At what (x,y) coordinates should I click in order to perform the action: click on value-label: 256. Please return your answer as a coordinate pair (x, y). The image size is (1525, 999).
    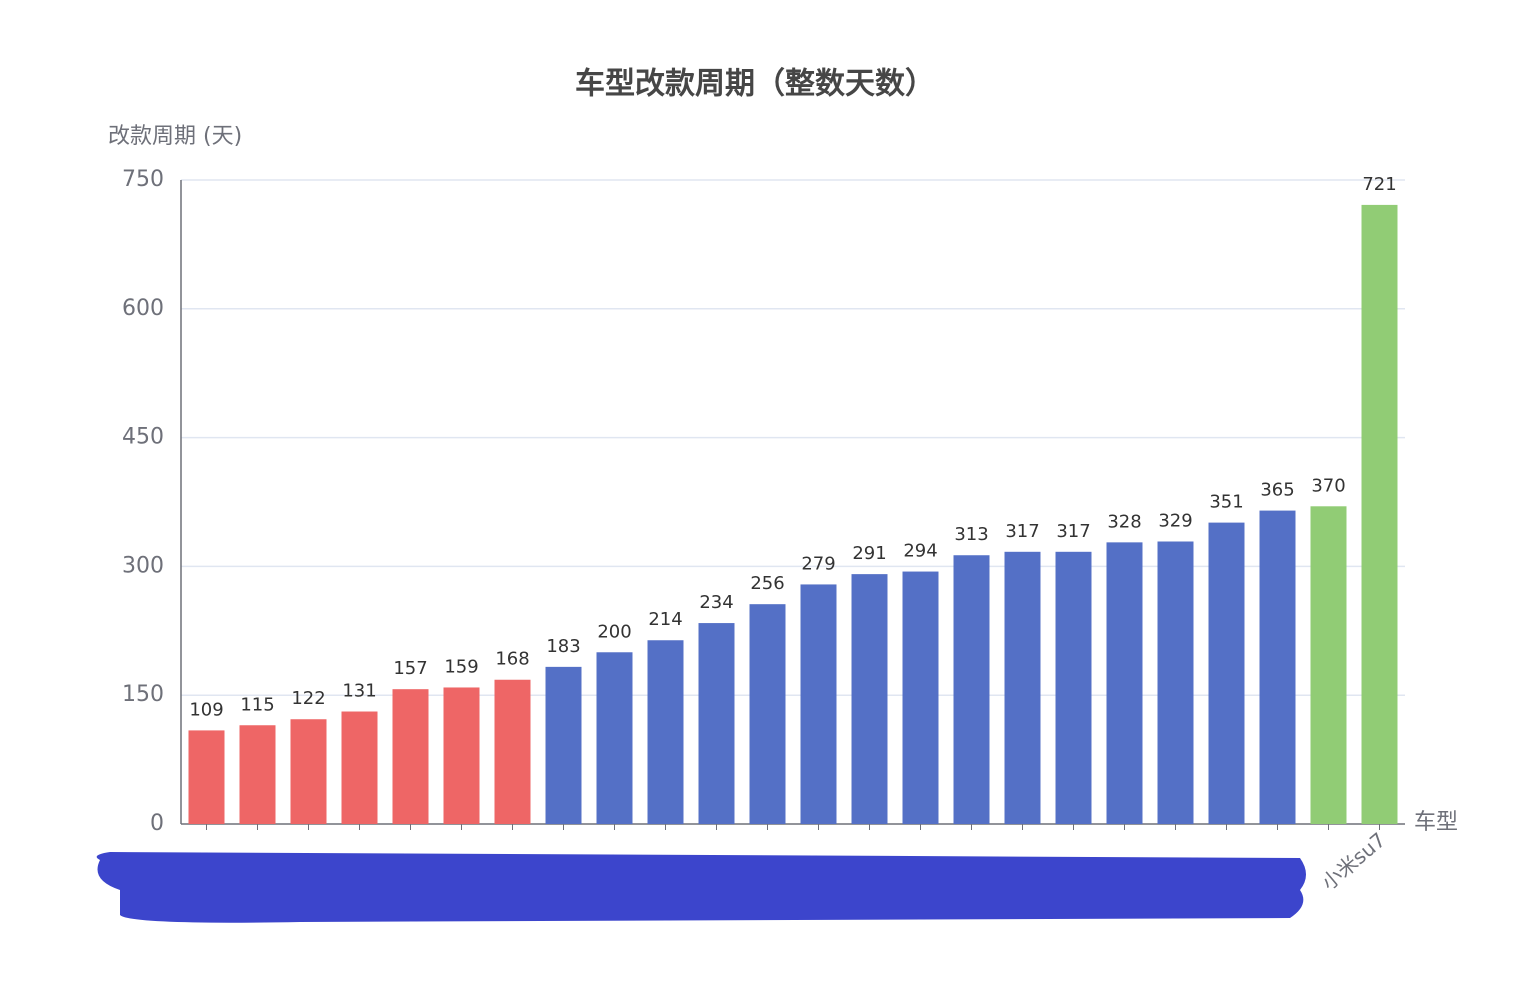
    Looking at the image, I should click on (767, 583).